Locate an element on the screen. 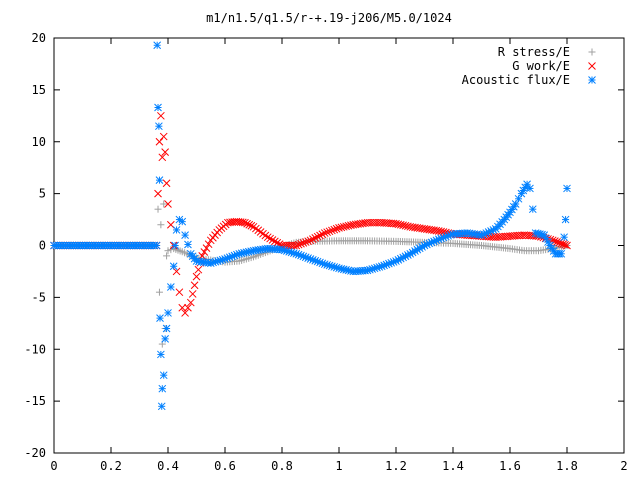 The height and width of the screenshot is (480, 640). y-tick-label: 20 is located at coordinates (39, 38).